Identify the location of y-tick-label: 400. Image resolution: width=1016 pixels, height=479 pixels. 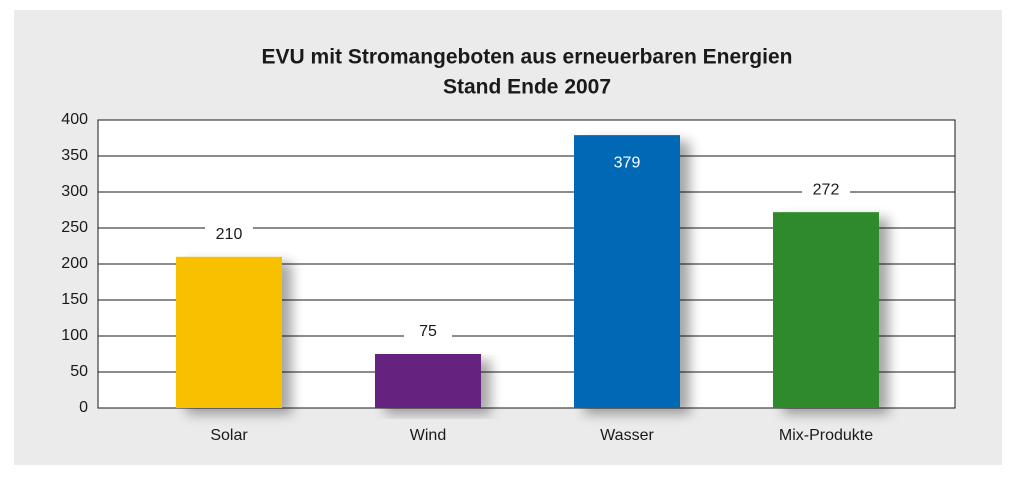
(74, 119).